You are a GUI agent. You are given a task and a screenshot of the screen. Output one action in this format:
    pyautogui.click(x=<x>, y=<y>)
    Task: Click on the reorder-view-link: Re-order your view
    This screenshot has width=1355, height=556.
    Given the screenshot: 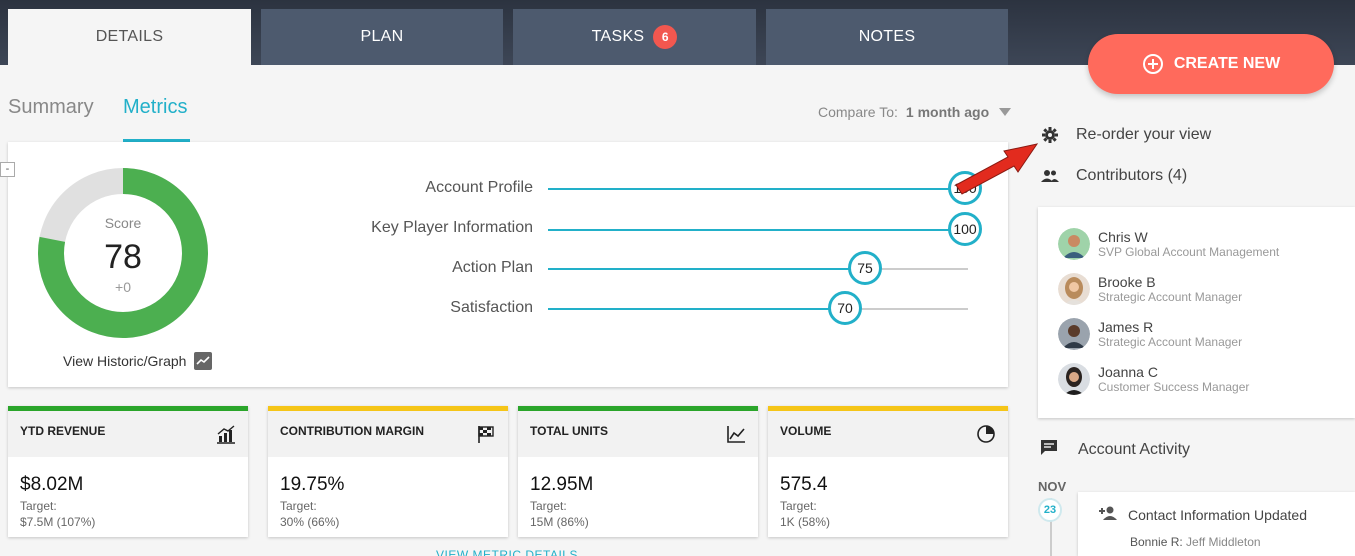 What is the action you would take?
    pyautogui.click(x=1125, y=135)
    